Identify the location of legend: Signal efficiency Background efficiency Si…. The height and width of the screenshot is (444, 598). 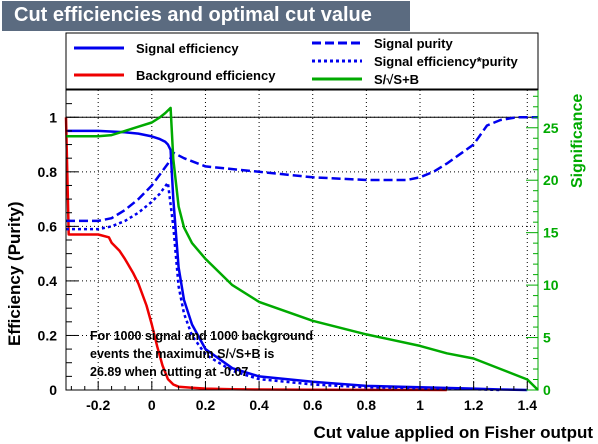
(296, 61).